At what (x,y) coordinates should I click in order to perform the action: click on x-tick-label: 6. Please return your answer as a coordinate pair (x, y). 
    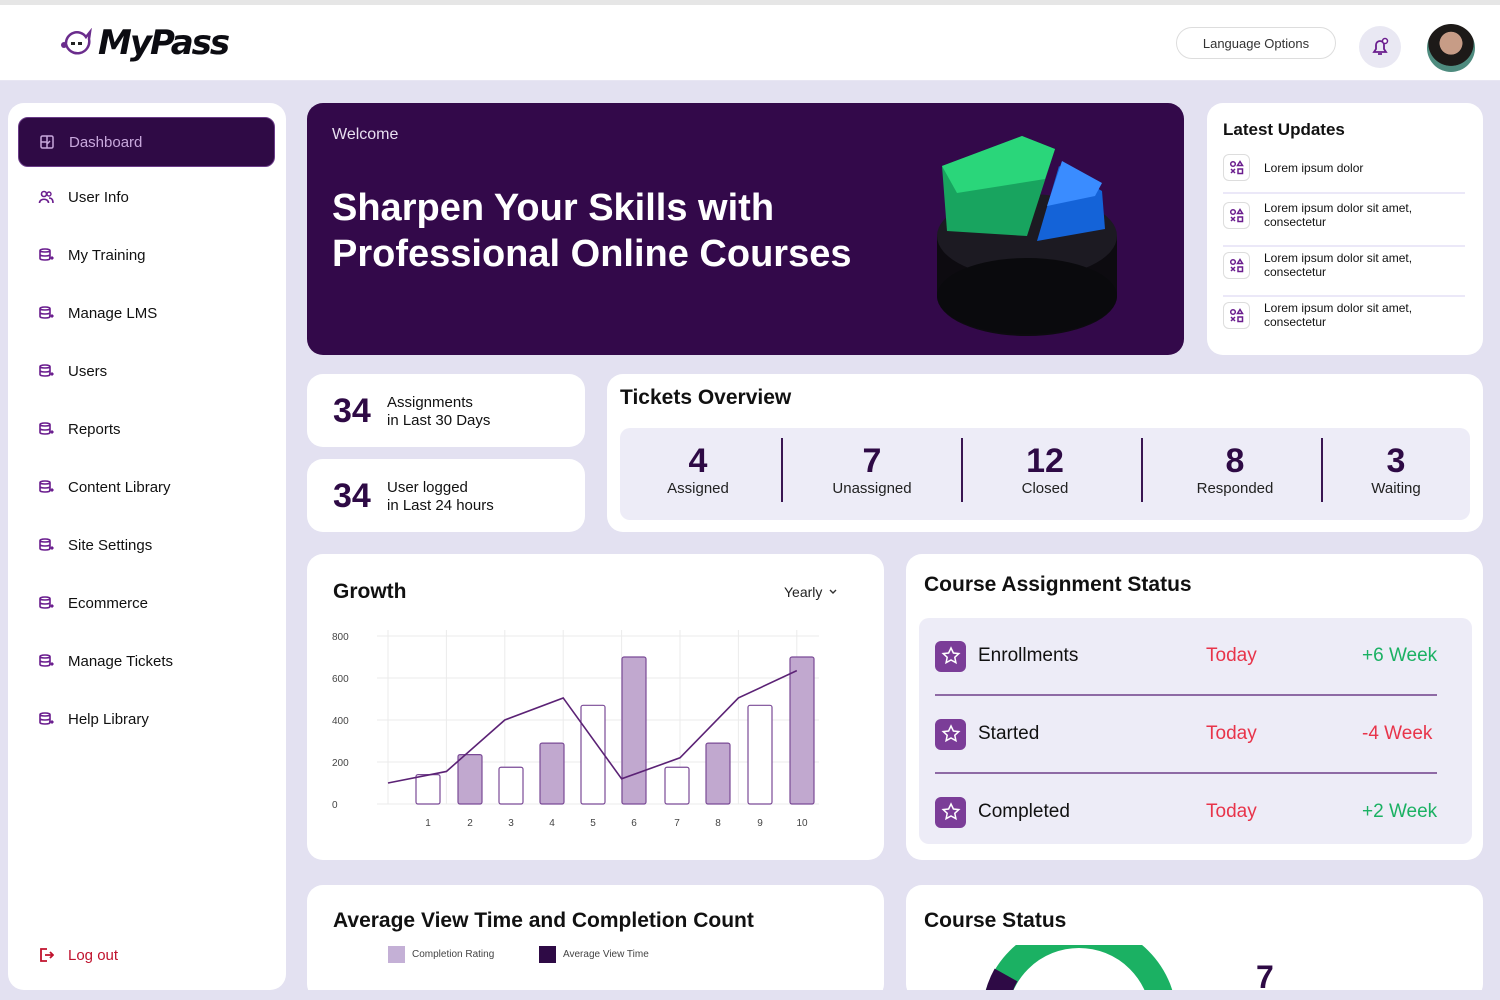
    Looking at the image, I should click on (634, 823).